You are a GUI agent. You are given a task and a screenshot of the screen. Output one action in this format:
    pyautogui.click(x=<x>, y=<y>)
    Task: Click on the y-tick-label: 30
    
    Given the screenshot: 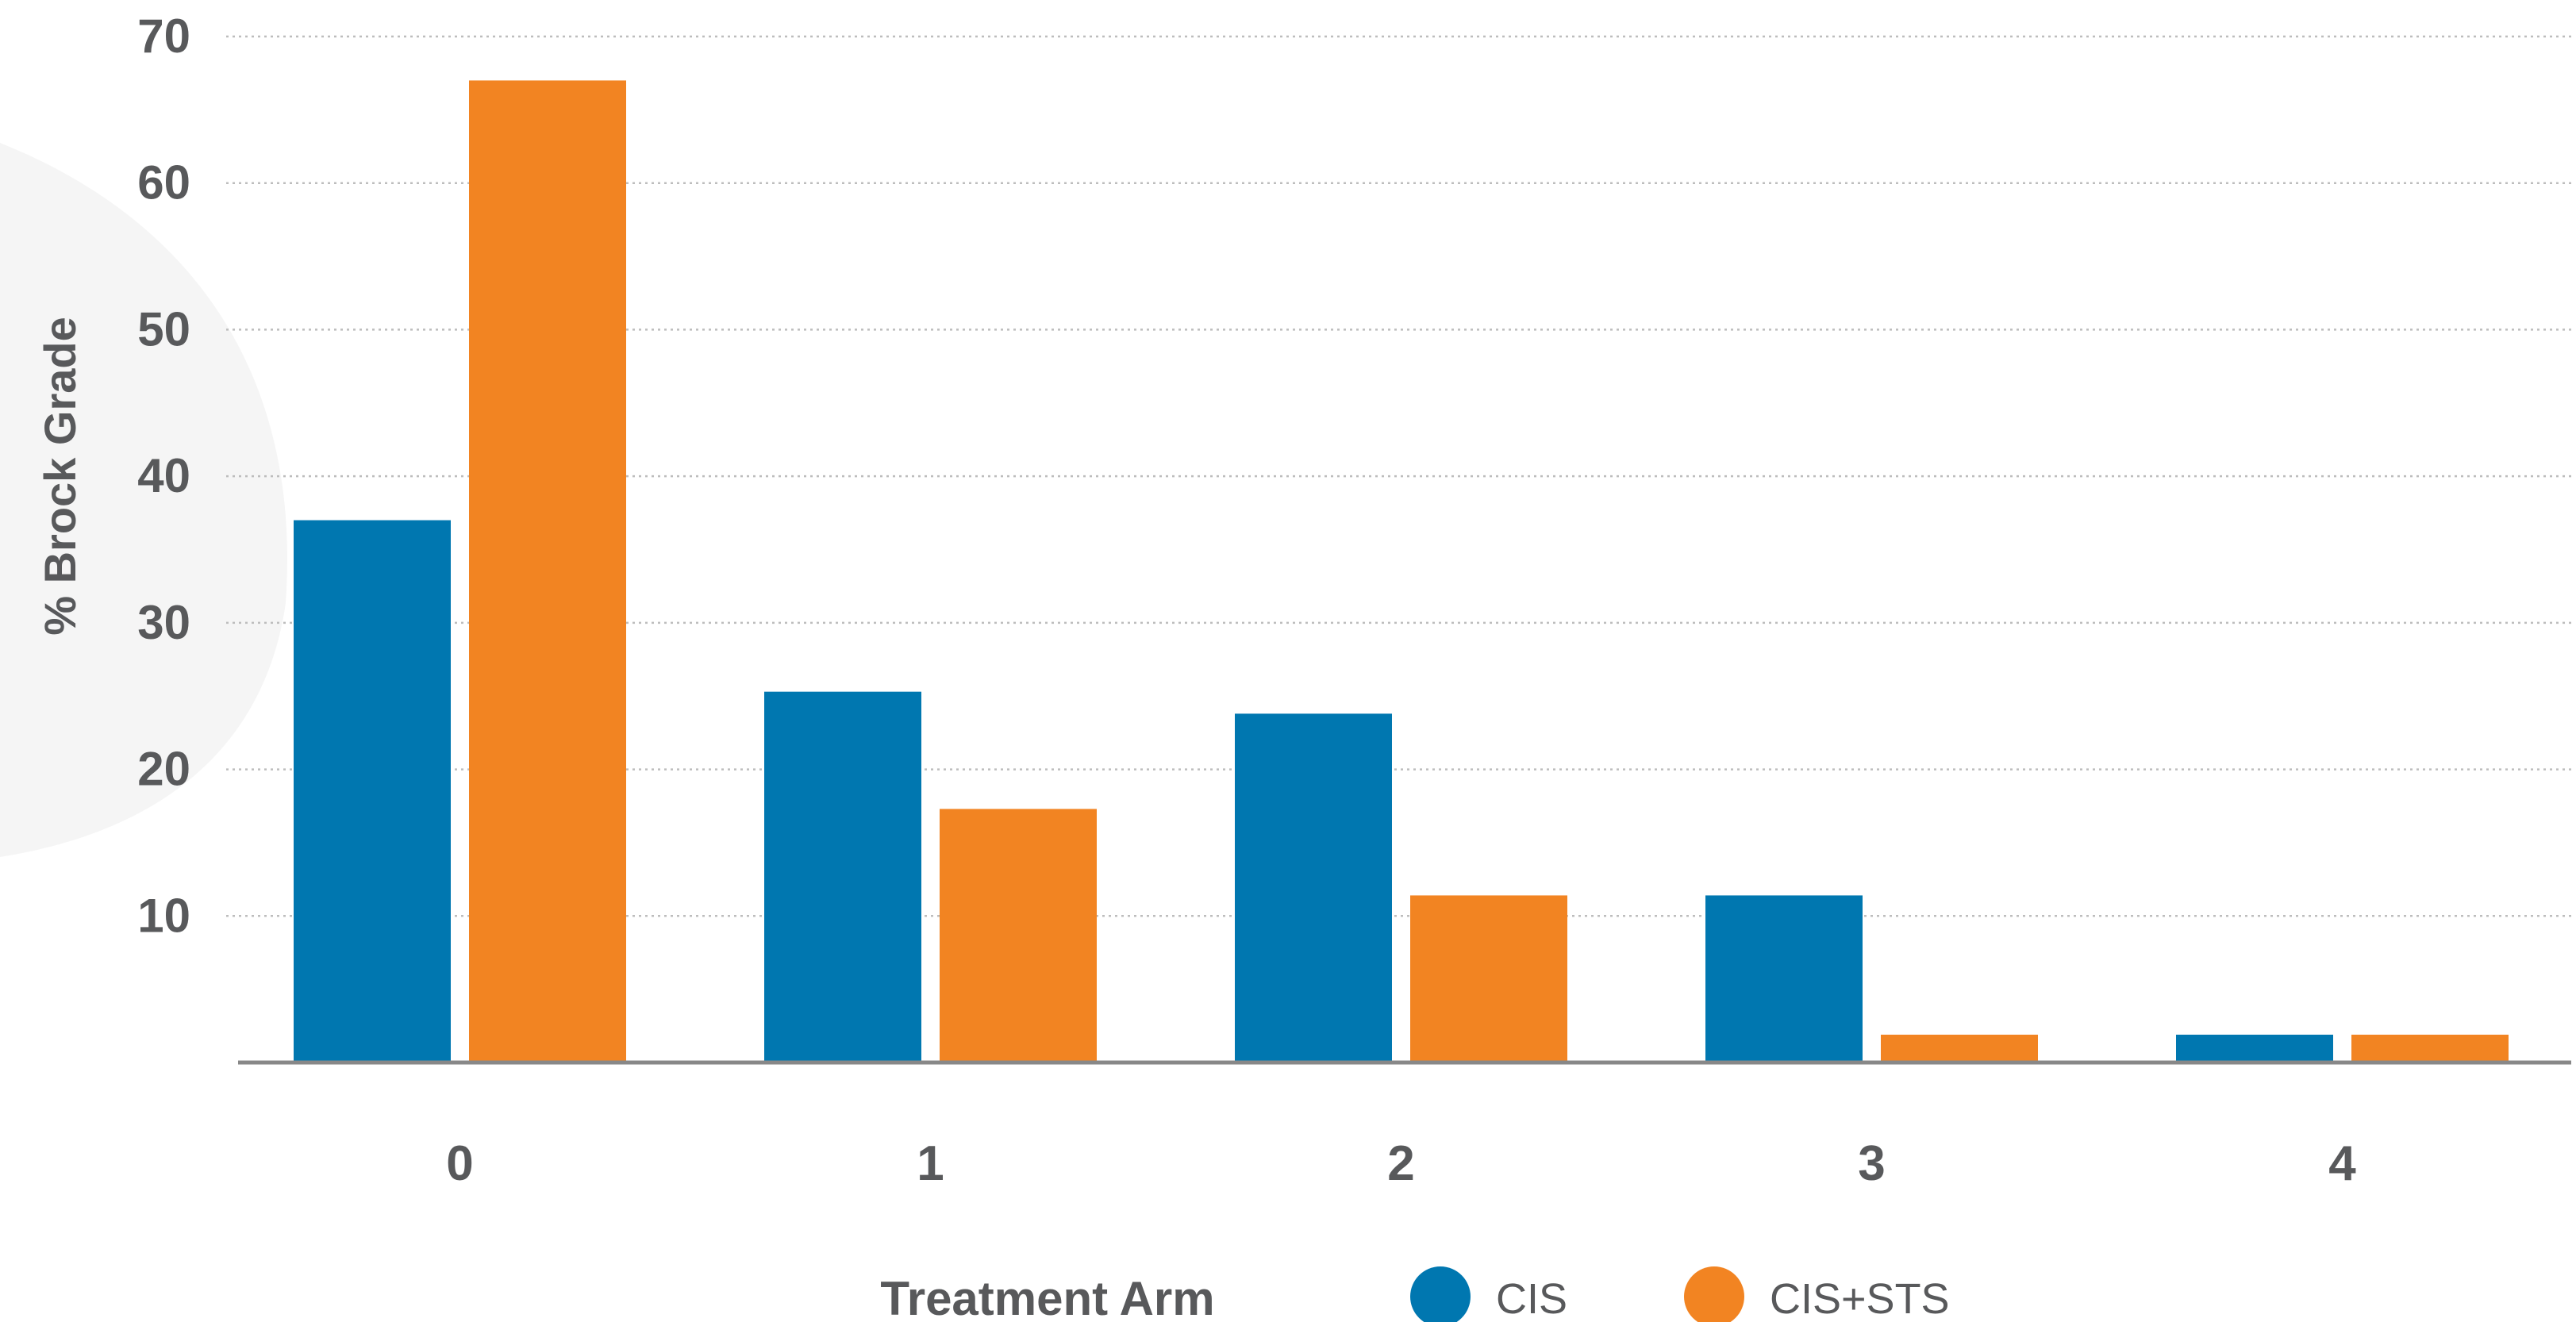 What is the action you would take?
    pyautogui.click(x=163, y=623)
    